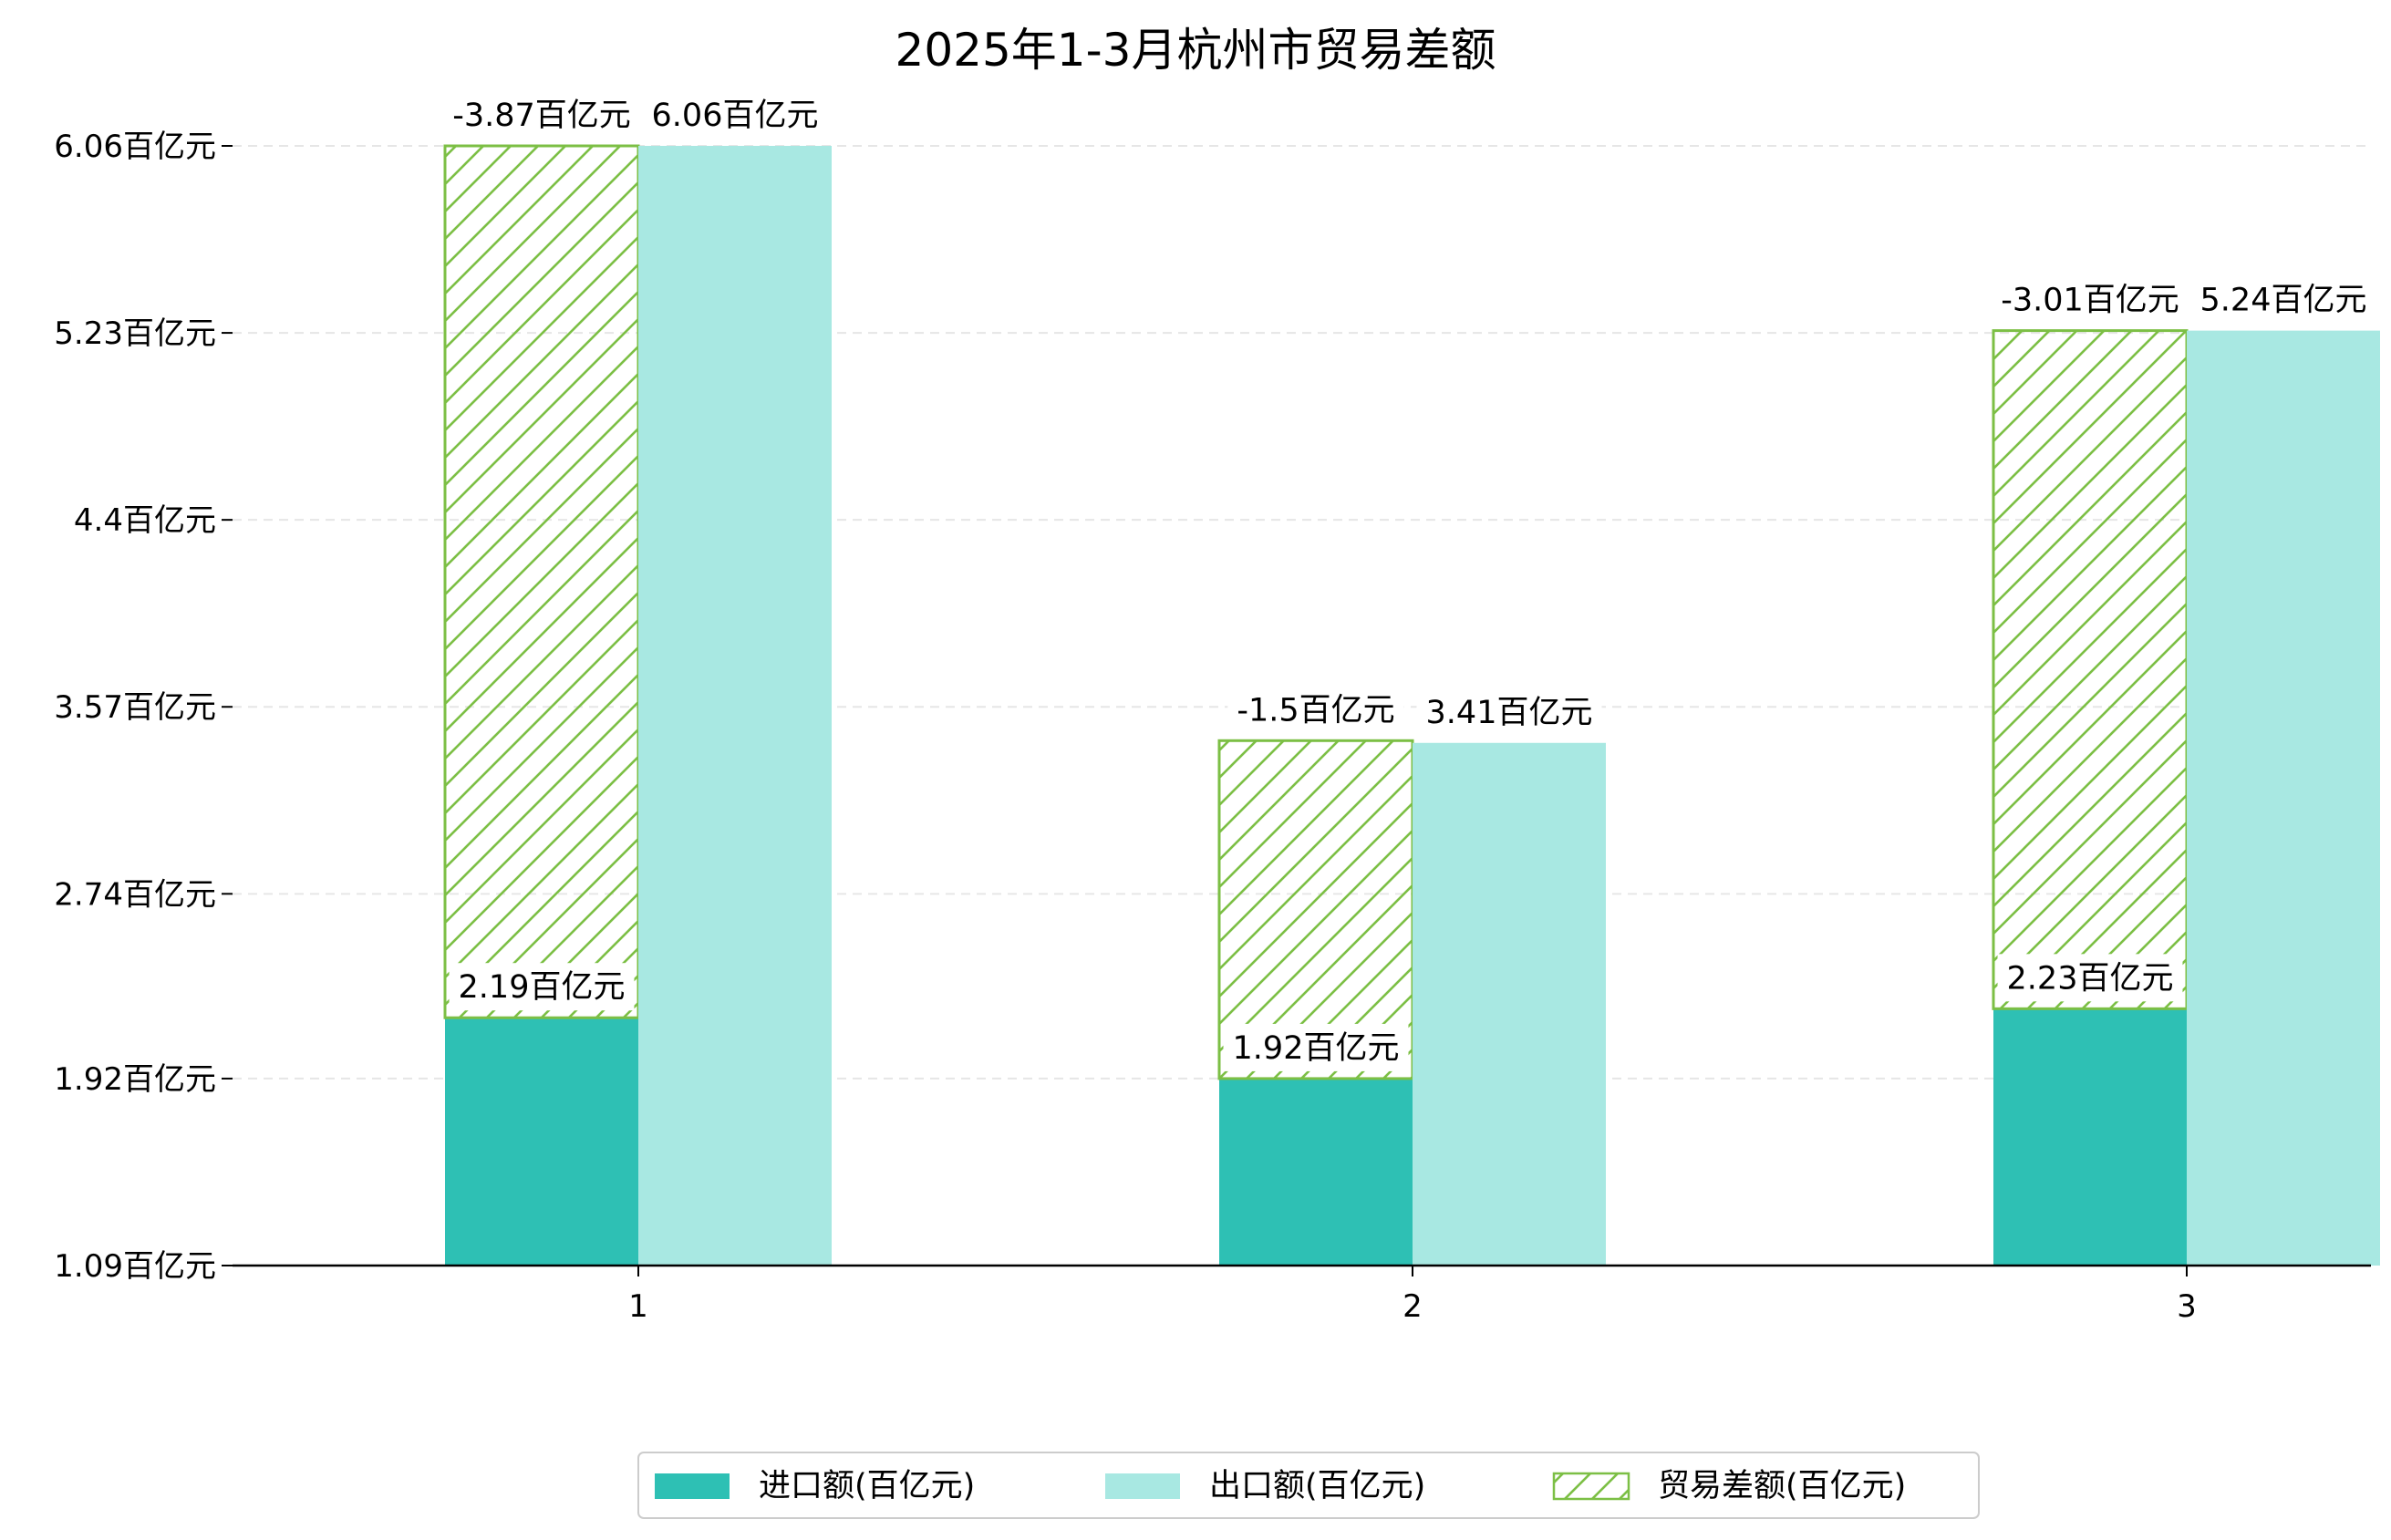  I want to click on import-value-label: 2.19百亿元, so click(542, 987).